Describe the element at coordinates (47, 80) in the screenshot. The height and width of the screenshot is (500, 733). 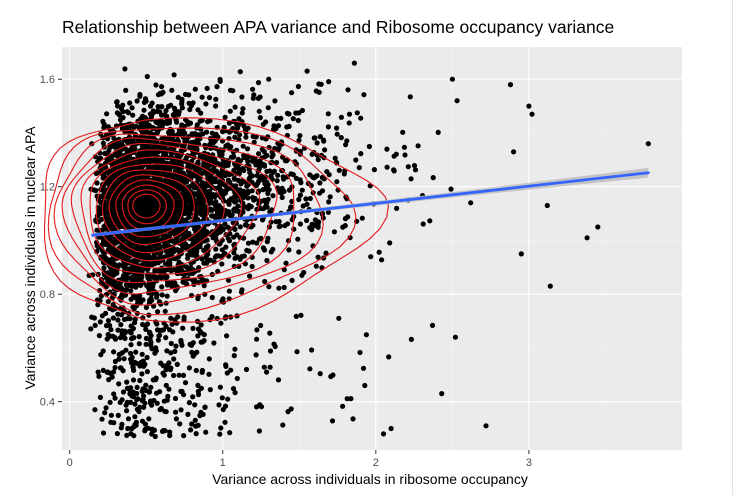
I see `y-tick-label: 1.6` at that location.